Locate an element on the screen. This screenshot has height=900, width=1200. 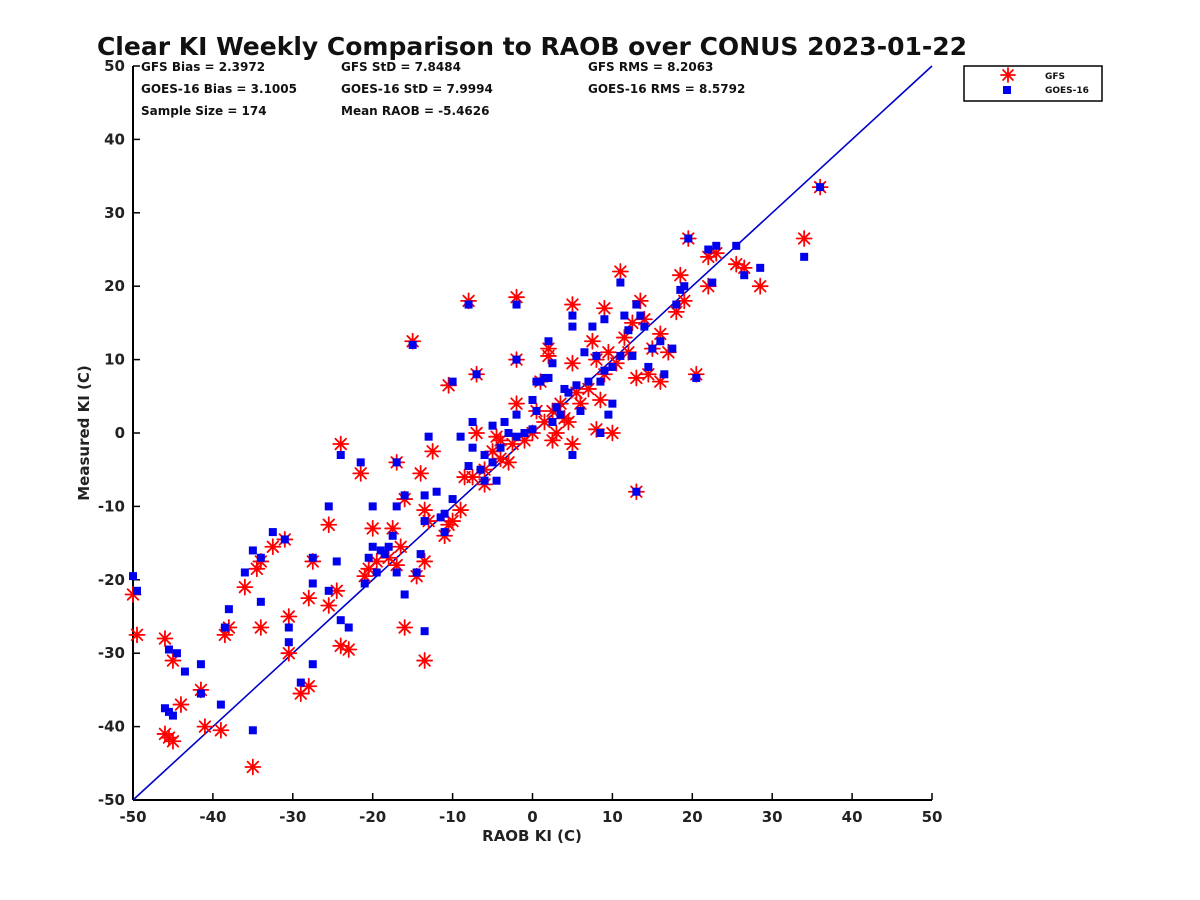
stat-mean-raob: Mean RAOB = -5.4626 is located at coordinates (415, 111).